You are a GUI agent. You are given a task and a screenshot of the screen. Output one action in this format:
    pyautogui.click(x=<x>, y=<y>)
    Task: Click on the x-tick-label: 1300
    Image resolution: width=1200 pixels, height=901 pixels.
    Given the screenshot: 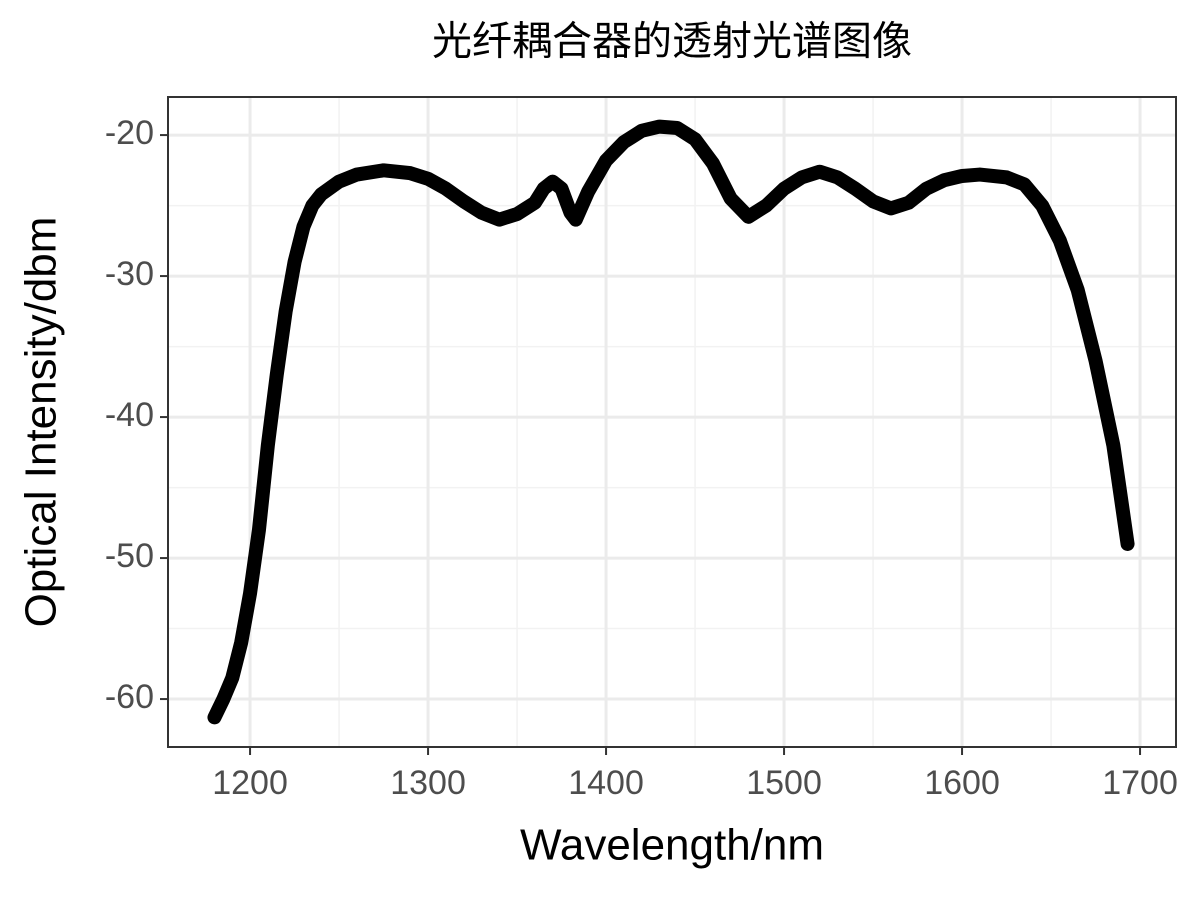 What is the action you would take?
    pyautogui.click(x=428, y=783)
    